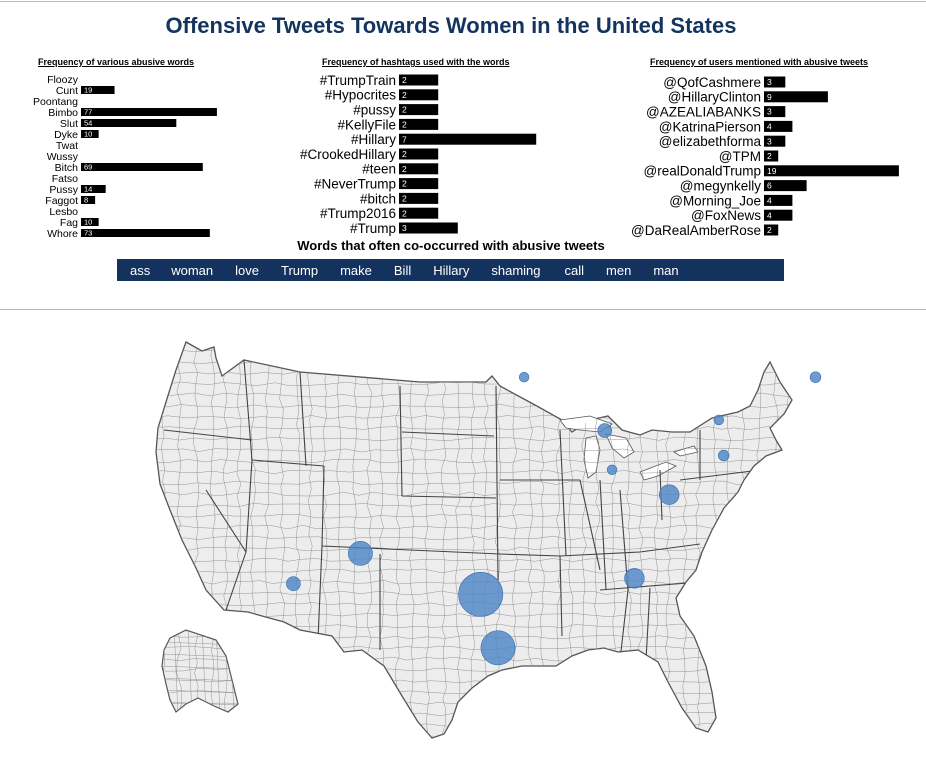 This screenshot has width=926, height=777. What do you see at coordinates (88, 90) in the screenshot?
I see `data-label: 19` at bounding box center [88, 90].